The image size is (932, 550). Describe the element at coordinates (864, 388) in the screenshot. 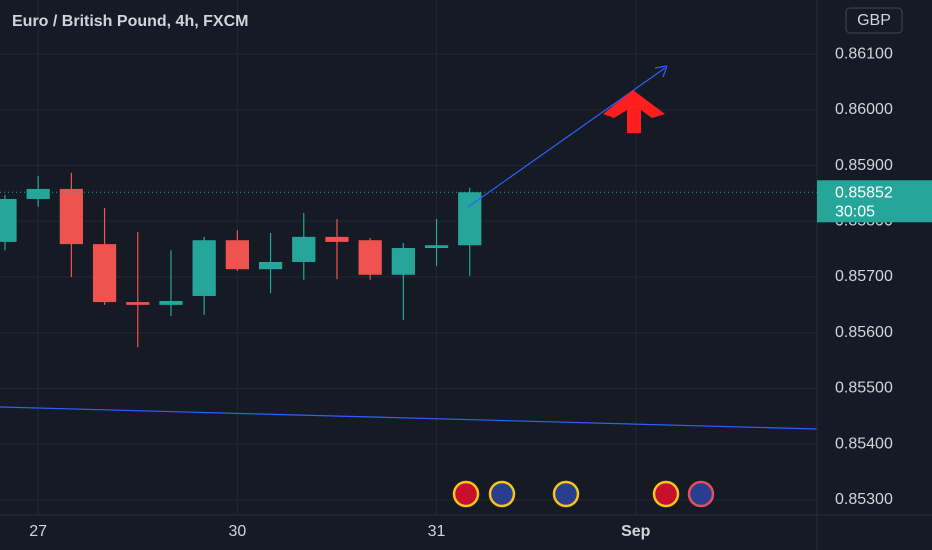

I see `y-tick-label: 0.85500` at that location.